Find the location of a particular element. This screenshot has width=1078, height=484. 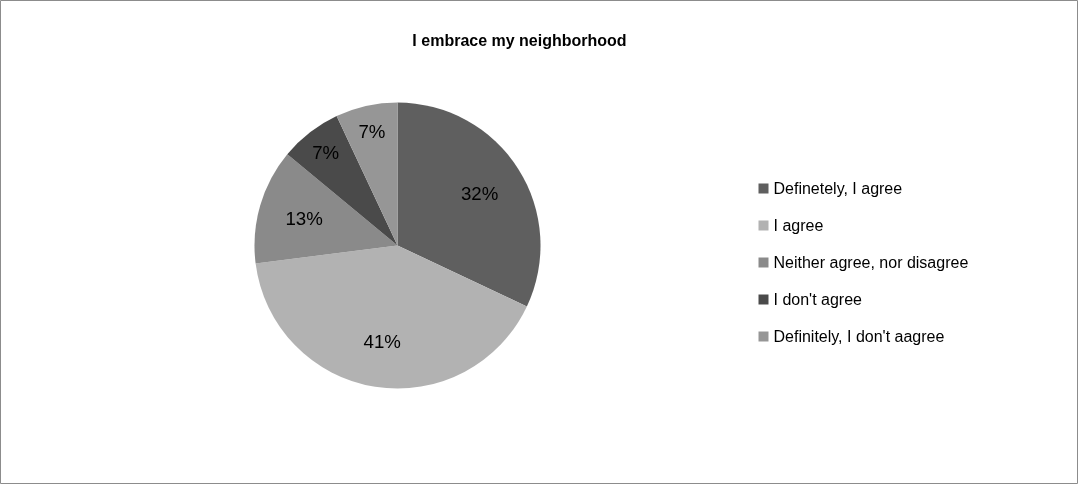

chart-title: I embrace my neighborhood is located at coordinates (519, 40).